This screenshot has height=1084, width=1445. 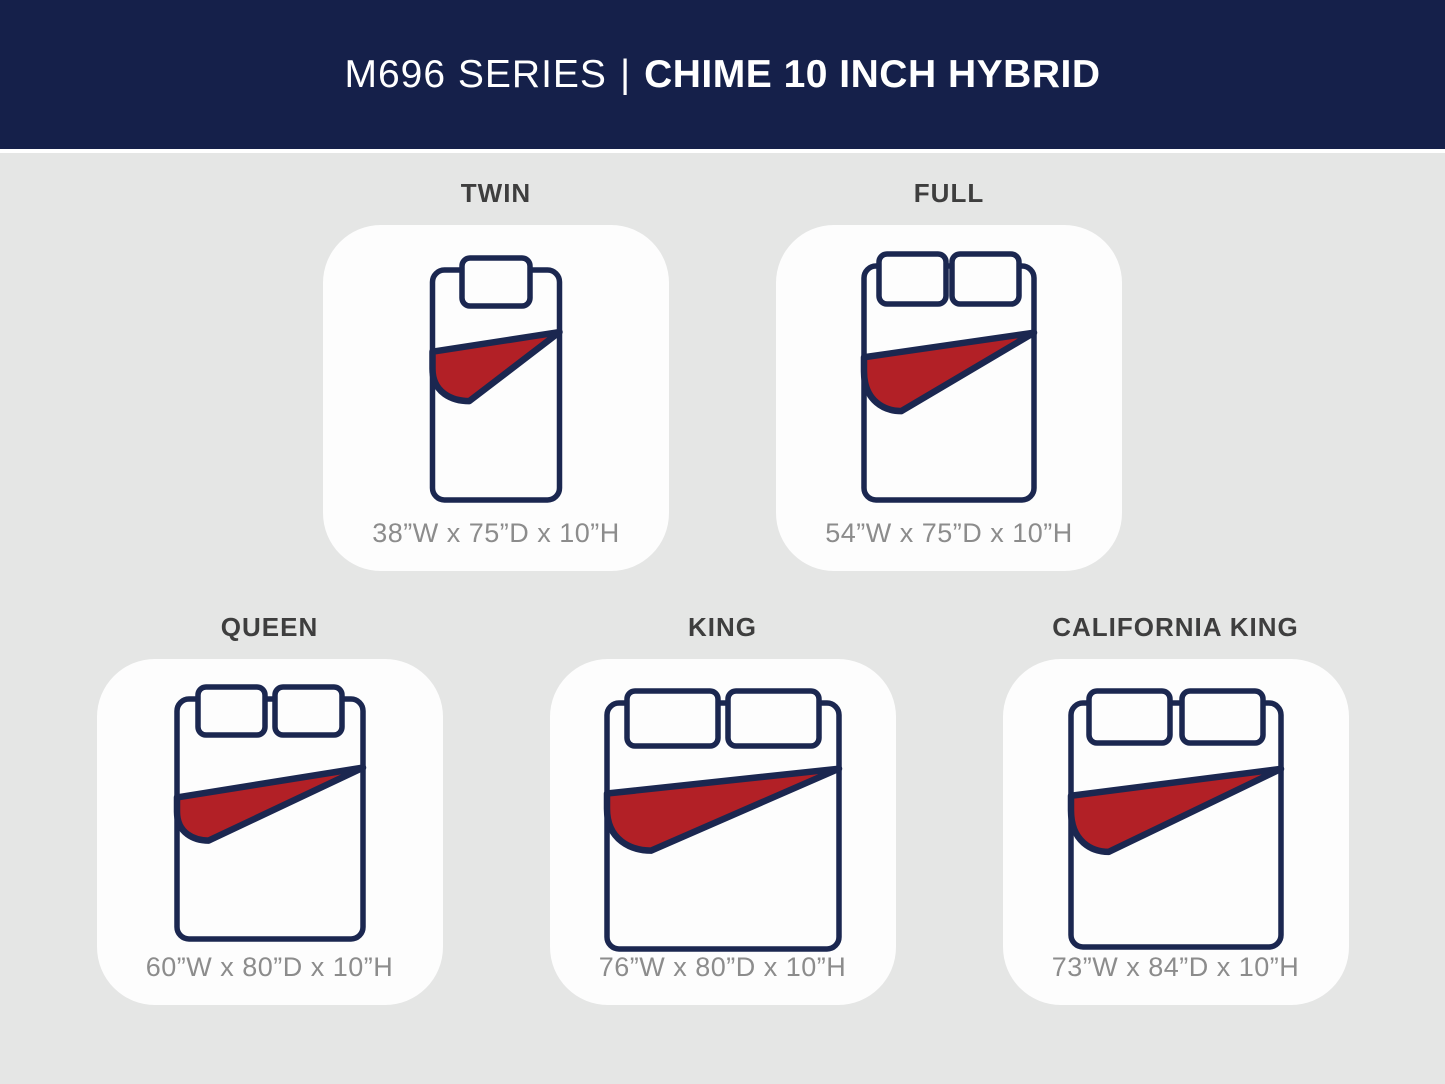 I want to click on size-label: QUEEN, so click(x=269, y=627).